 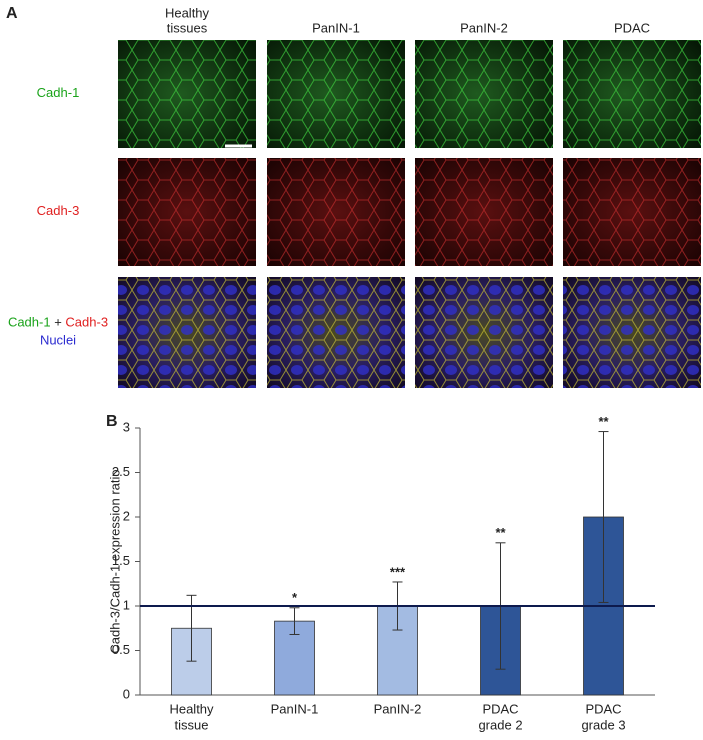 I want to click on y-tick-label: 0, so click(x=126, y=693).